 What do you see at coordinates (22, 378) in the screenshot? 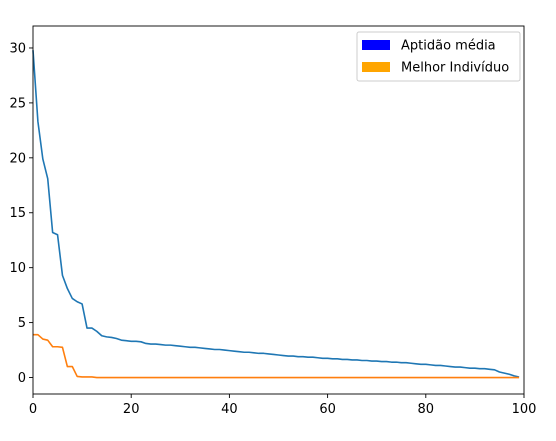
I see `y-tick-label: 0` at bounding box center [22, 378].